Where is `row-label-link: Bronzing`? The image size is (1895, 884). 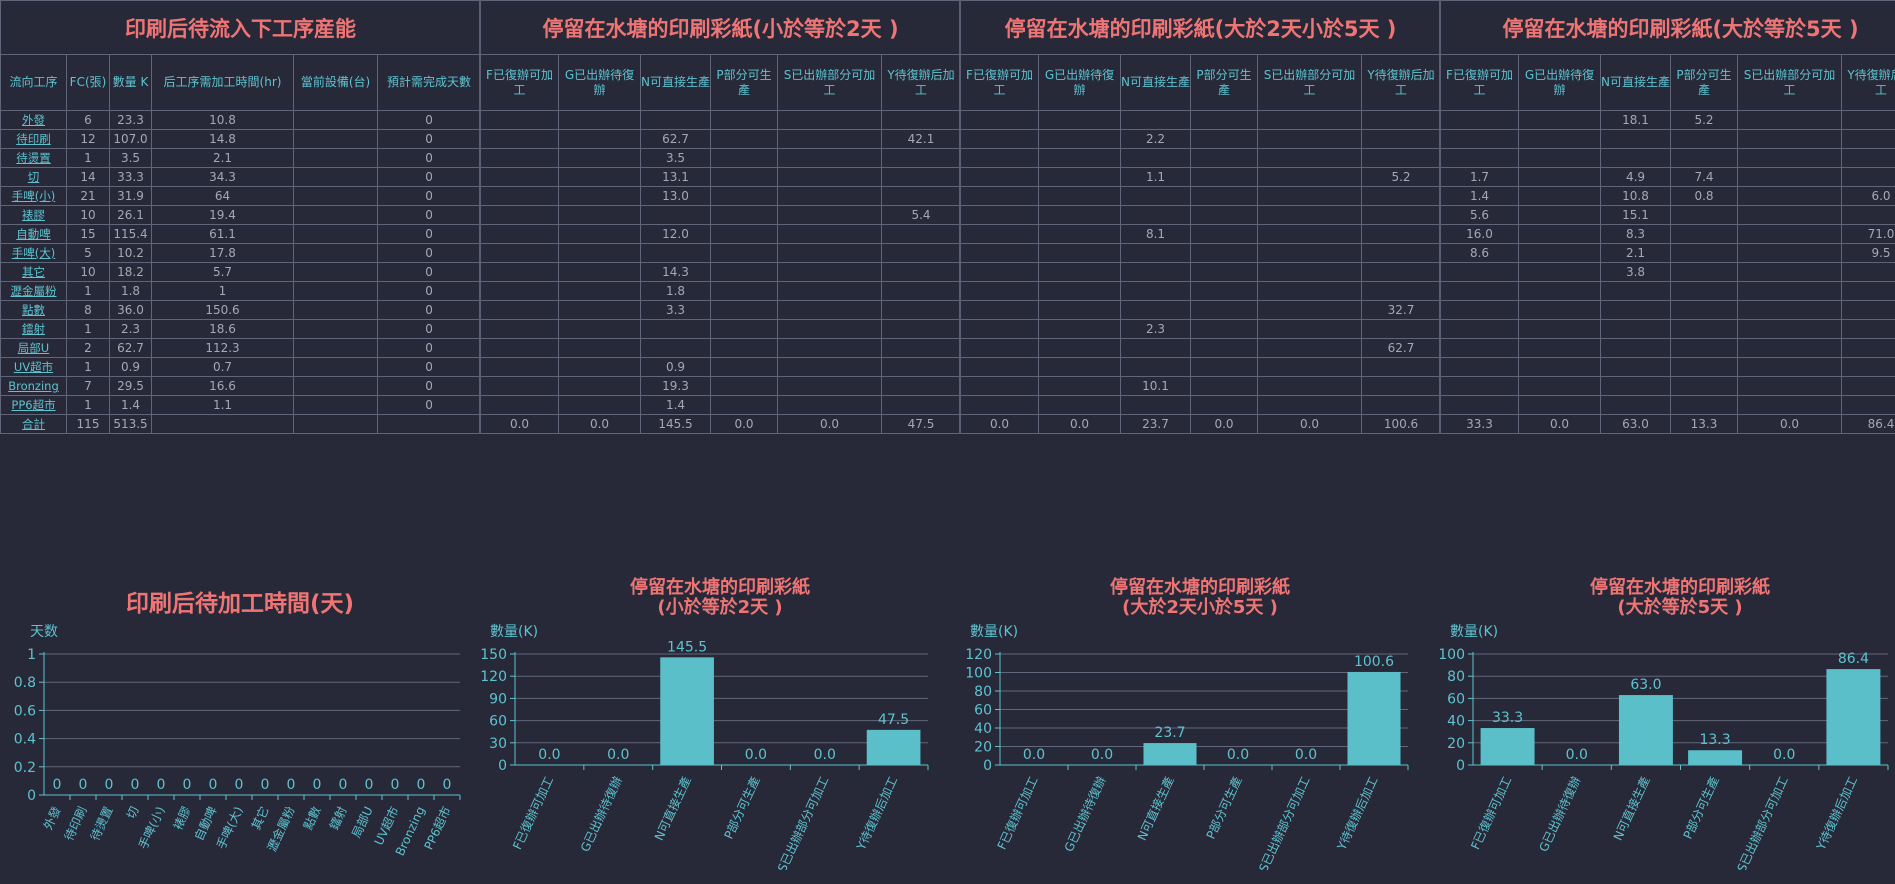
row-label-link: Bronzing is located at coordinates (33, 386).